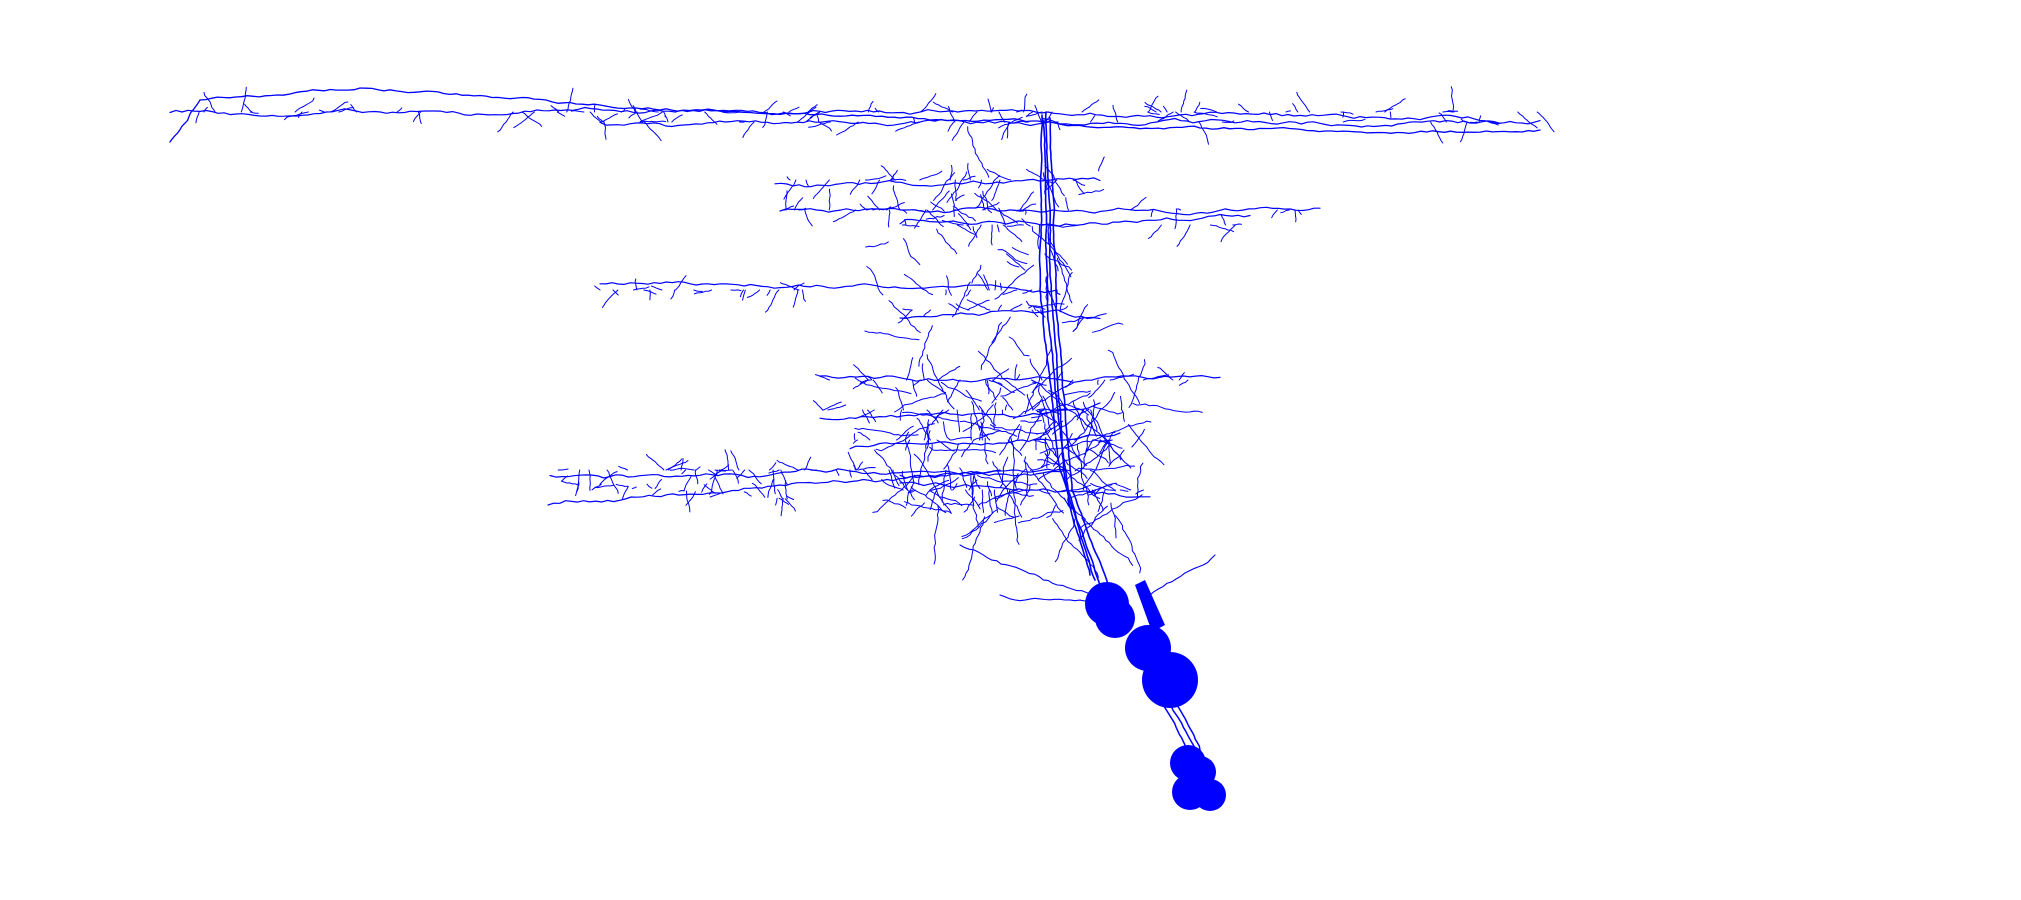 Image resolution: width=2021 pixels, height=900 pixels. Describe the element at coordinates (1181, 724) in the screenshot. I see `axon-segment` at that location.